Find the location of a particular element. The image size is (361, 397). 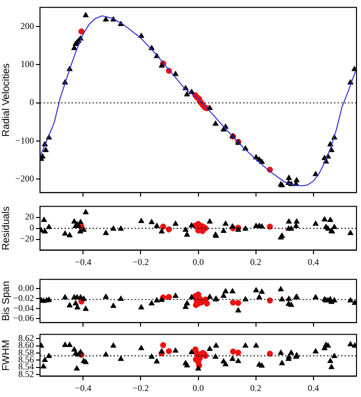

y-axis-title: Bis Span is located at coordinates (6, 301).